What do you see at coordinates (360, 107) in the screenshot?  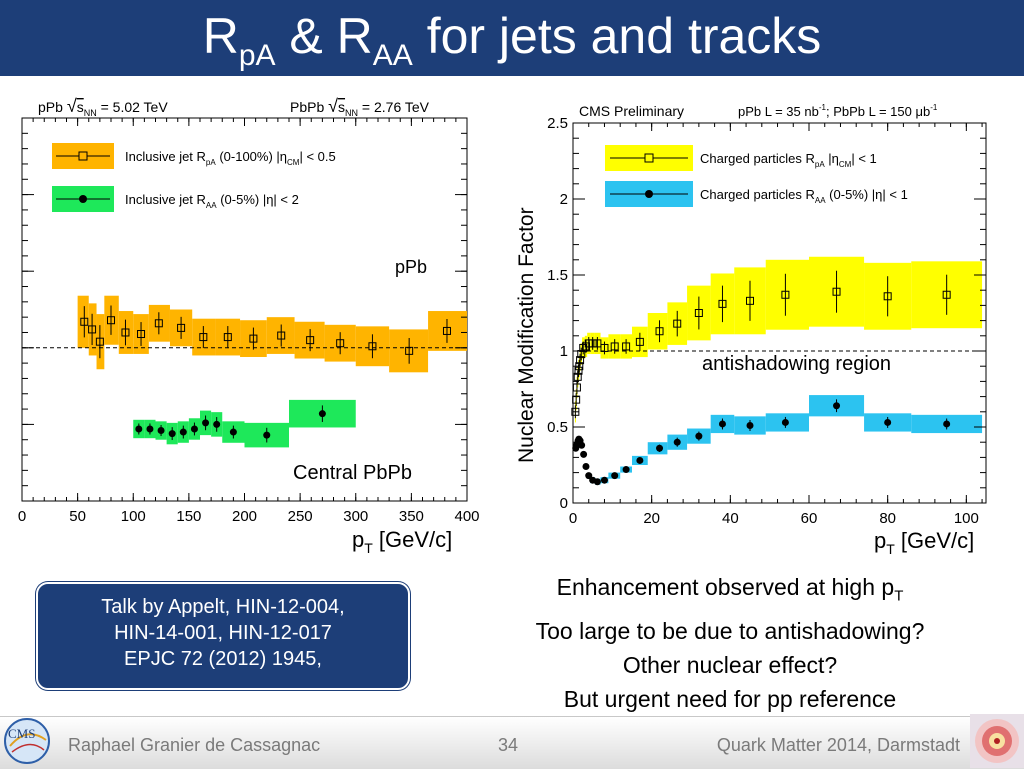 I see `collision-label-pbpb: PbPb √sNN = 2.76 TeV` at bounding box center [360, 107].